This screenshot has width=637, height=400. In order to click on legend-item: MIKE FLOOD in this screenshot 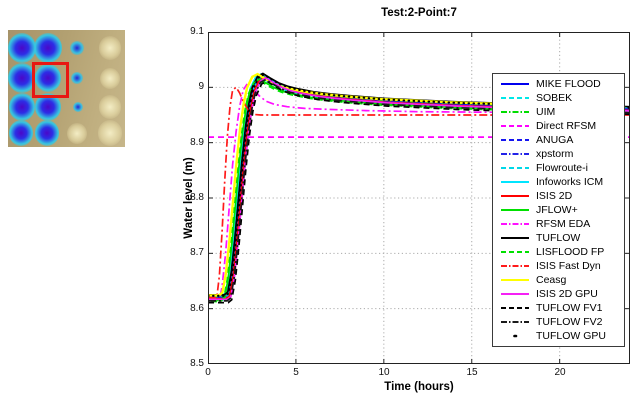, I will do `click(558, 84)`.